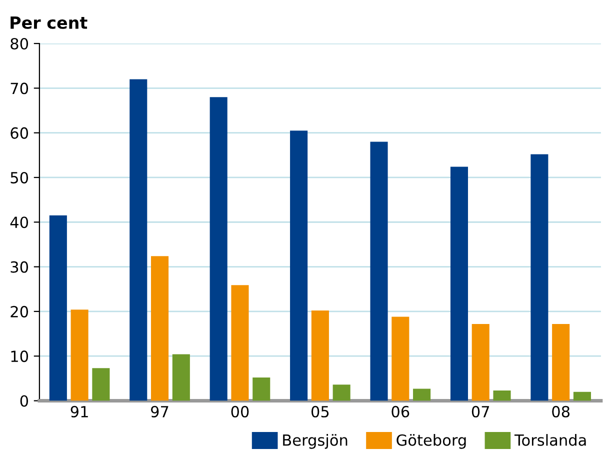 The height and width of the screenshot is (458, 607). I want to click on legend-label: Torslanda, so click(550, 440).